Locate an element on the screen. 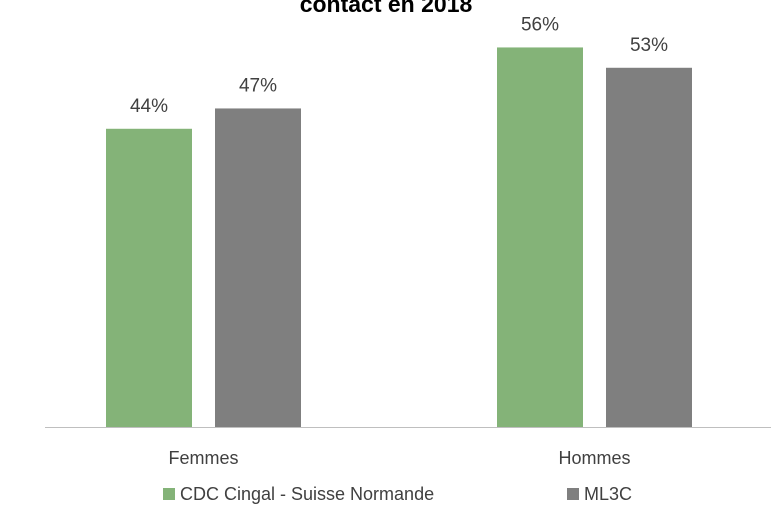 The image size is (771, 509). legend-label: ML3C is located at coordinates (608, 494).